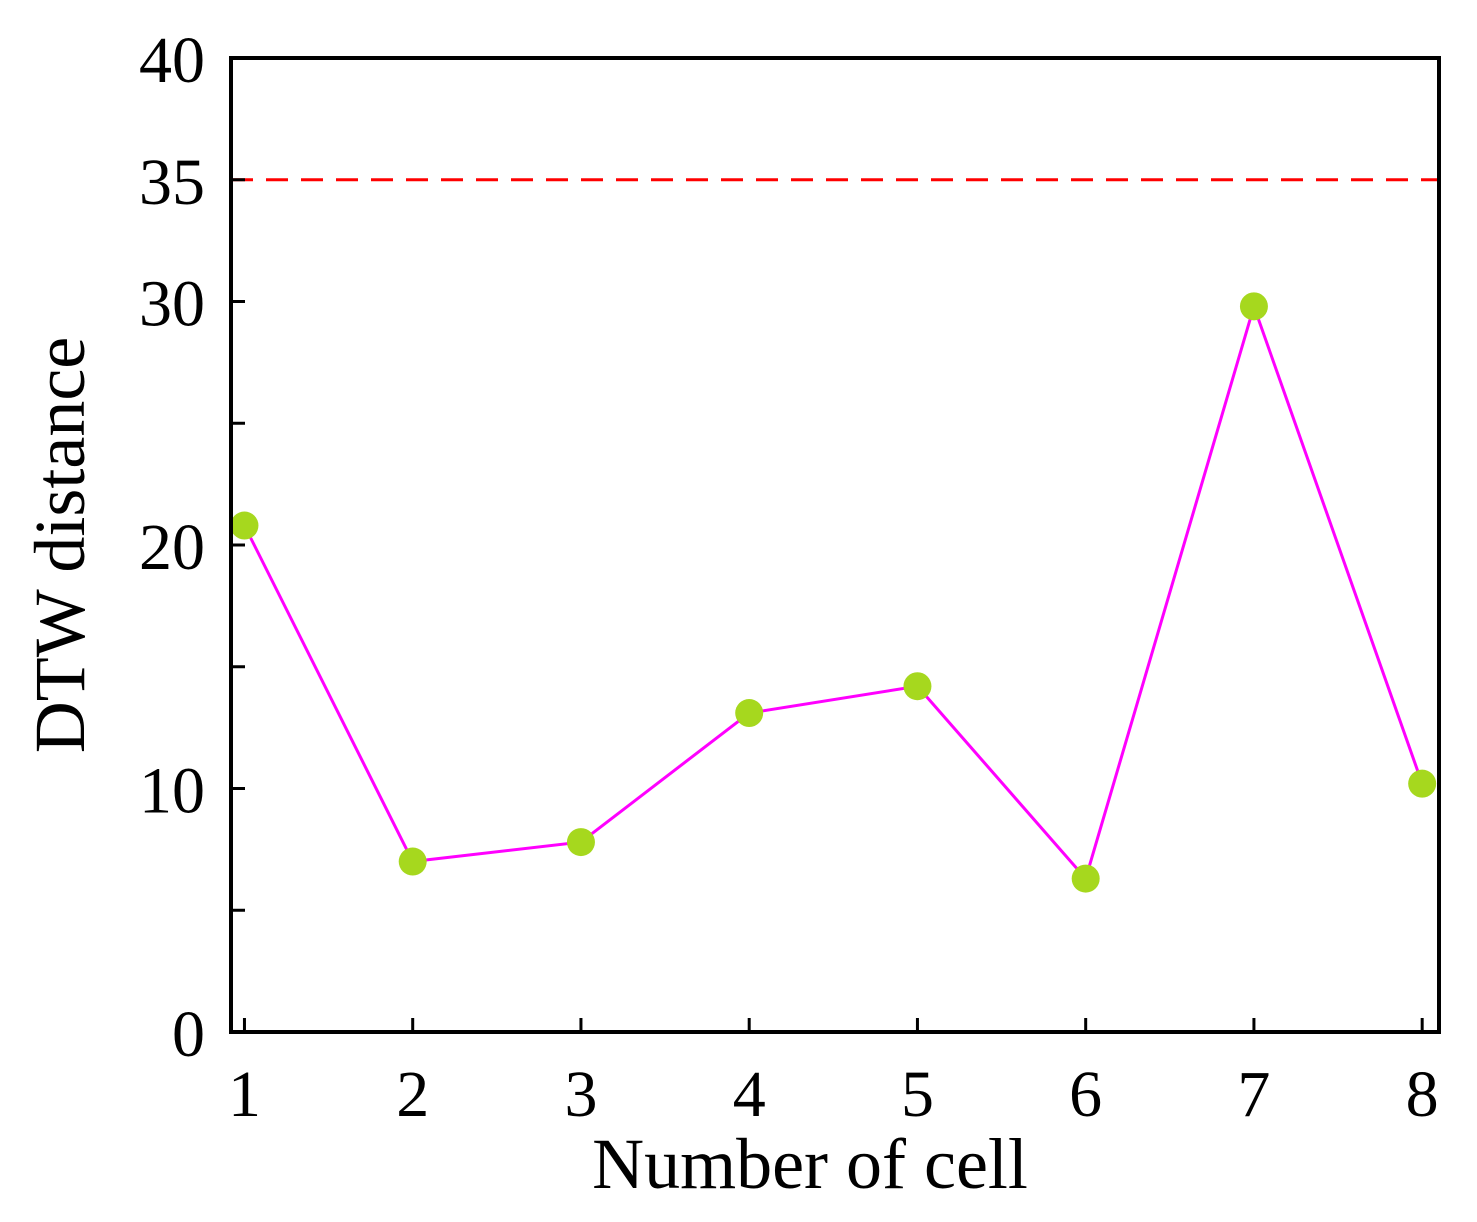 This screenshot has width=1477, height=1222. Describe the element at coordinates (244, 1094) in the screenshot. I see `x-tick-label-1: 1` at that location.